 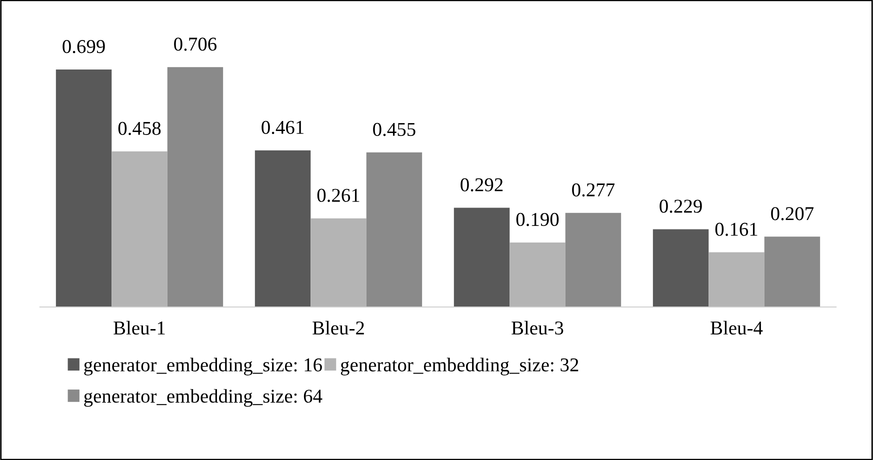 What do you see at coordinates (283, 127) in the screenshot?
I see `data-label: 0.461` at bounding box center [283, 127].